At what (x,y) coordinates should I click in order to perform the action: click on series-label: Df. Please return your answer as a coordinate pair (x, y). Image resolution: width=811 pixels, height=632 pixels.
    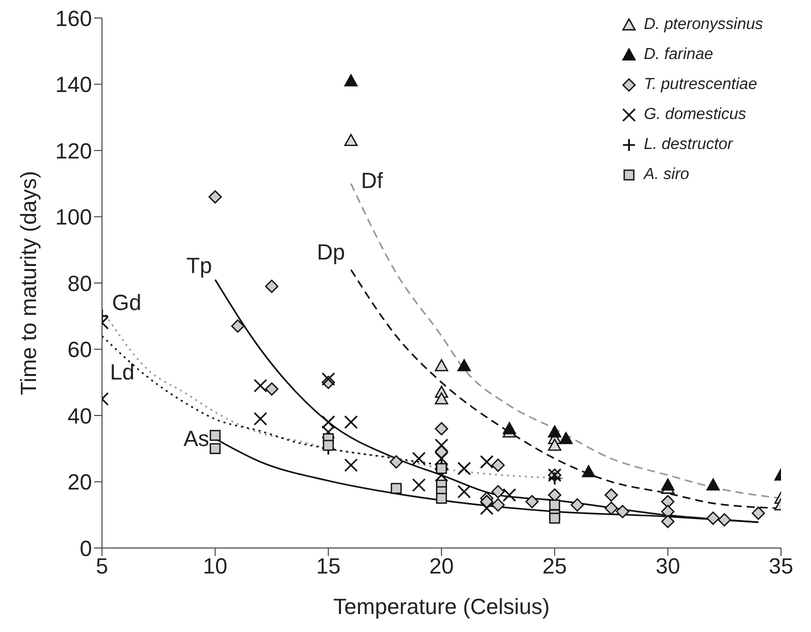
    Looking at the image, I should click on (372, 181).